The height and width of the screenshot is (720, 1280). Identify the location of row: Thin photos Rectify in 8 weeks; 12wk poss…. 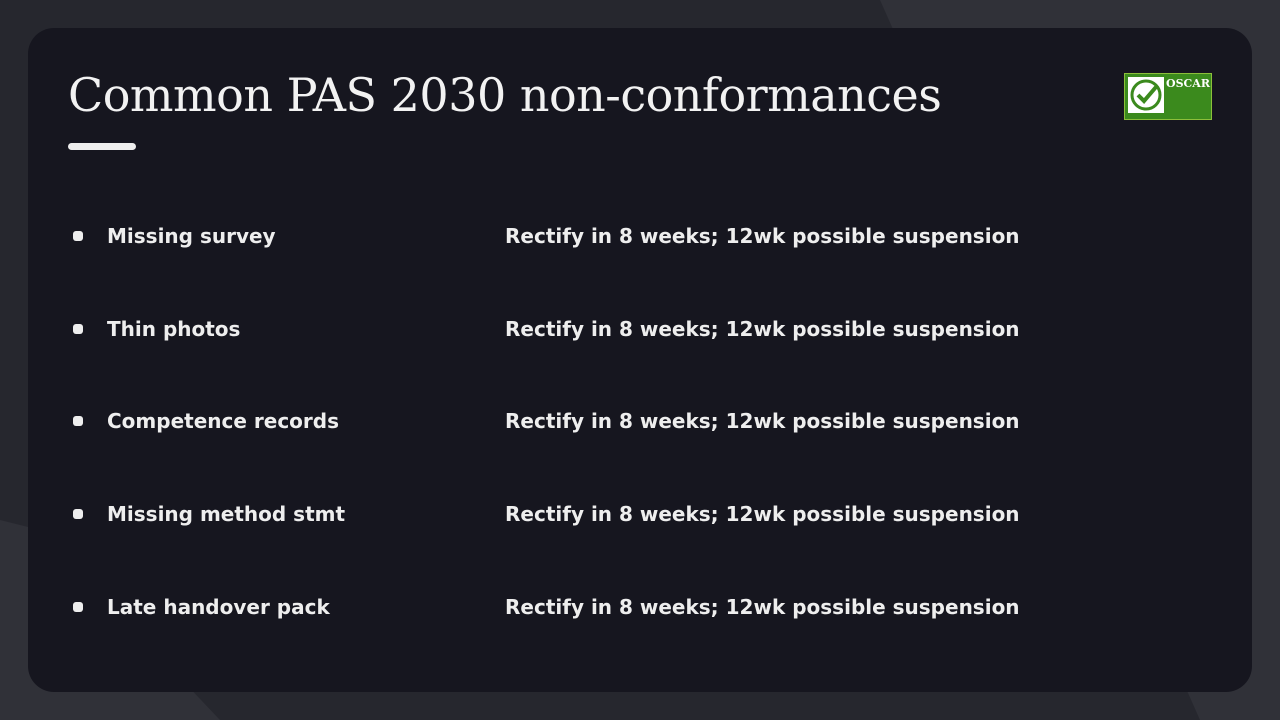
(640, 329).